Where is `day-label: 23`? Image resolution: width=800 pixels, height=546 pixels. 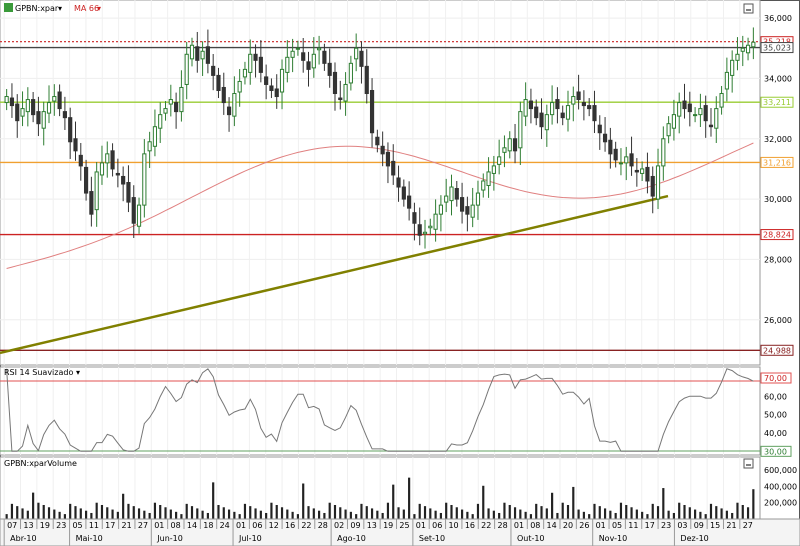
day-label: 23 is located at coordinates (61, 525).